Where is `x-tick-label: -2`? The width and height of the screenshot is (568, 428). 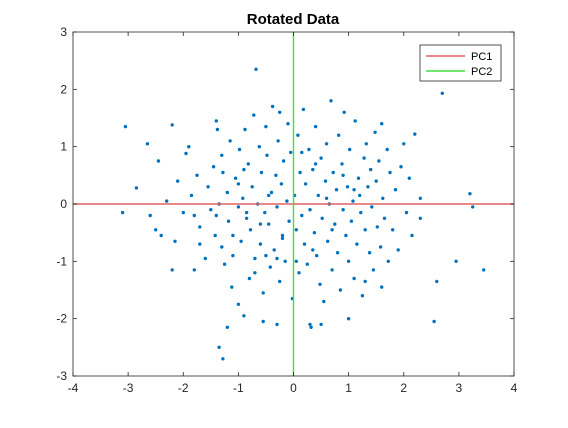 x-tick-label: -2 is located at coordinates (183, 388).